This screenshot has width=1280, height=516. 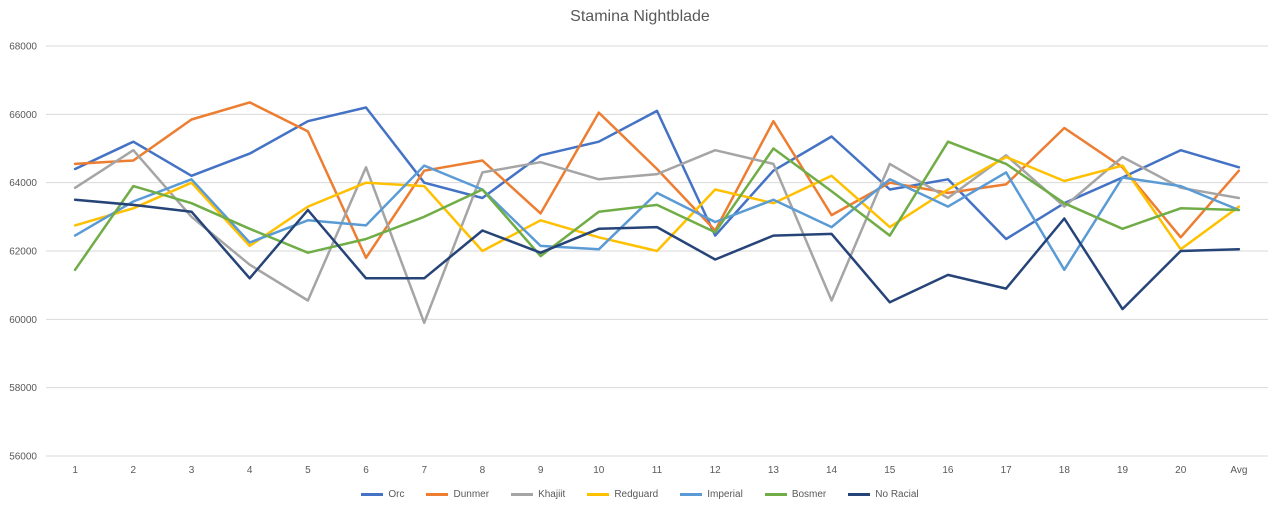 What do you see at coordinates (1123, 470) in the screenshot?
I see `x-tick-label: 19` at bounding box center [1123, 470].